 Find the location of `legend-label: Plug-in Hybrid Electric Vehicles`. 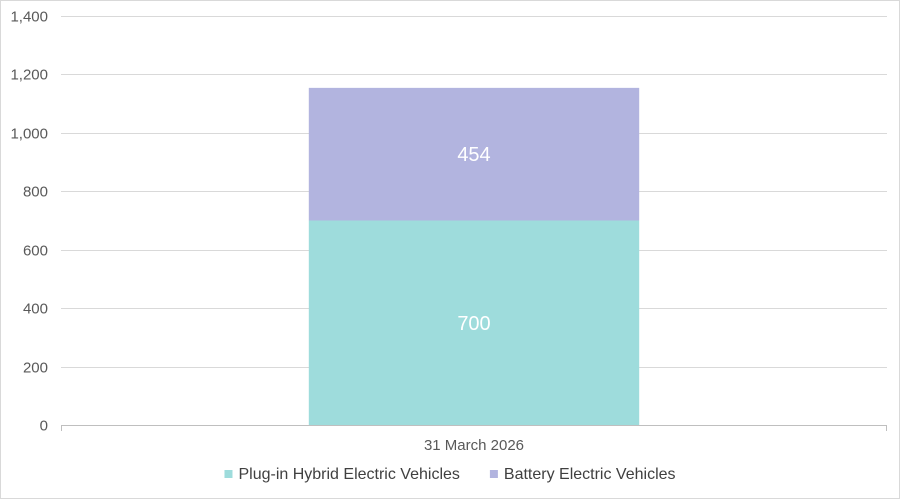

legend-label: Plug-in Hybrid Electric Vehicles is located at coordinates (348, 474).